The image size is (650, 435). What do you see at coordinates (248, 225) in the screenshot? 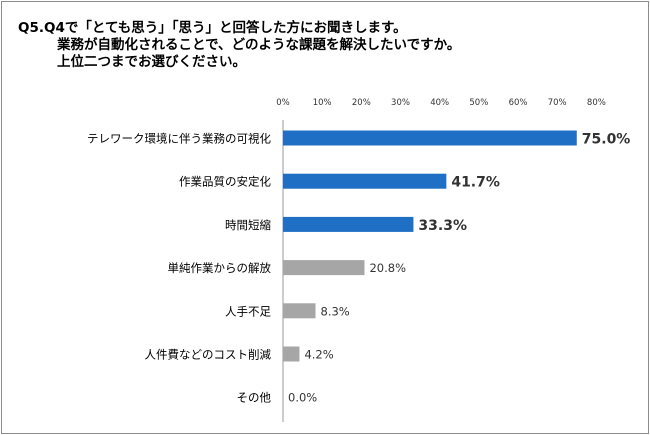
I see `category-label: 時間短縮` at bounding box center [248, 225].